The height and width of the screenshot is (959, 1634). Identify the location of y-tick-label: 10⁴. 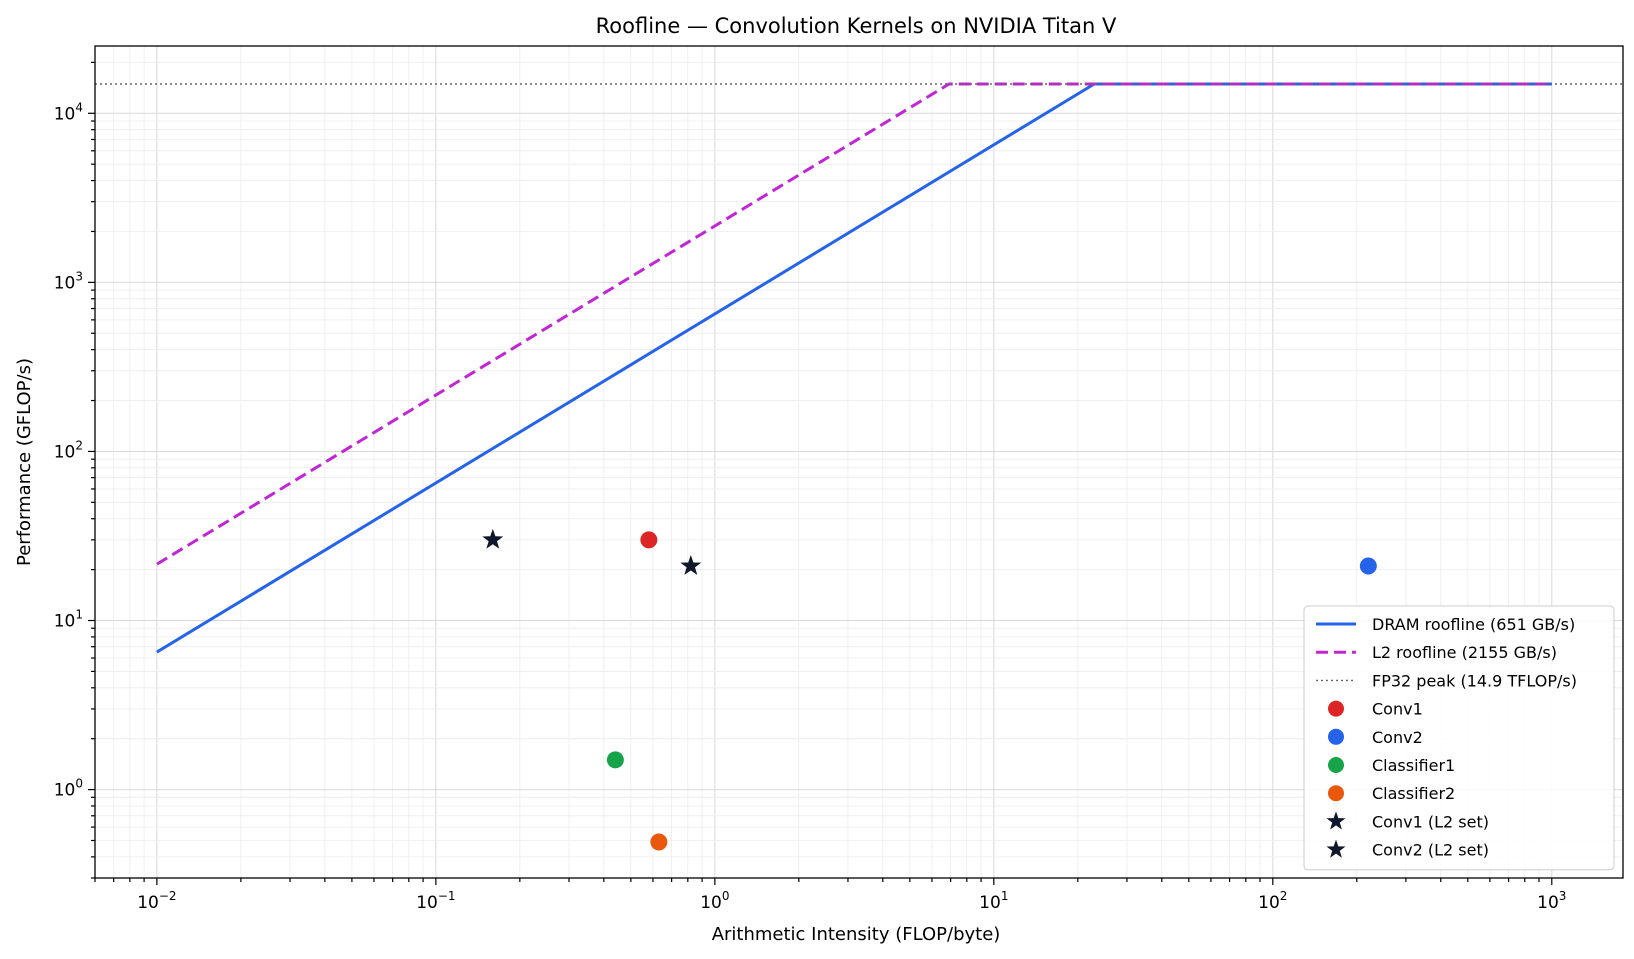
(68, 112).